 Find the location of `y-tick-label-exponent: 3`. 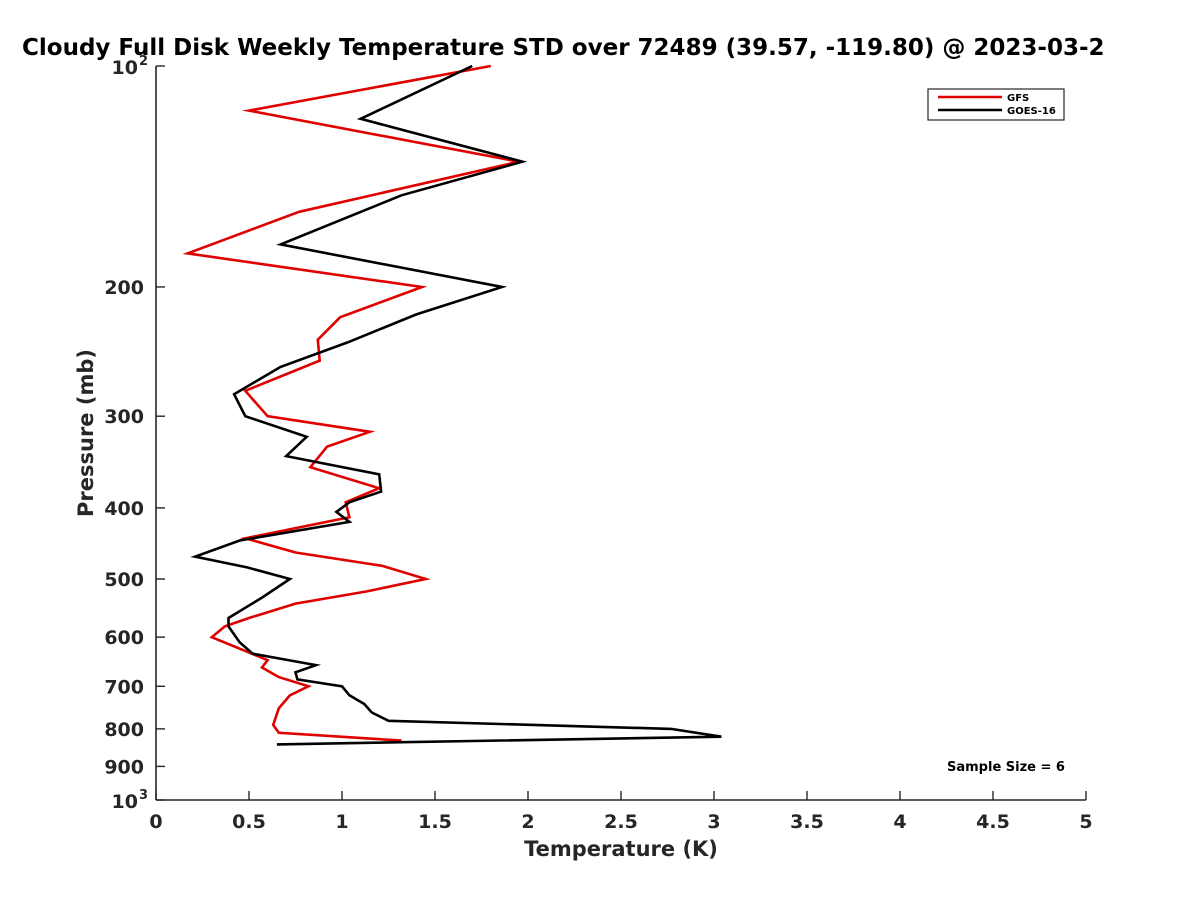

y-tick-label-exponent: 3 is located at coordinates (143, 795).